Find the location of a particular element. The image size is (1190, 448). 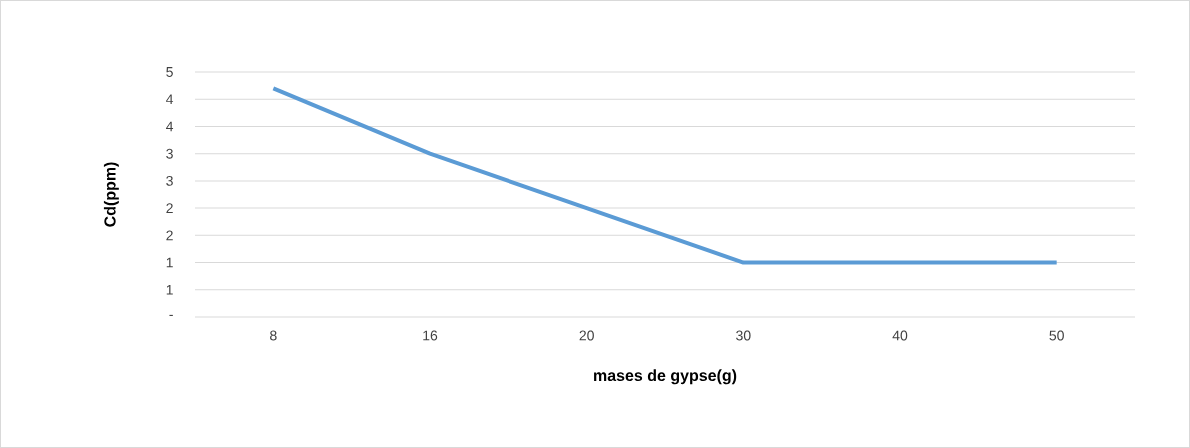

x-tick-label: 40 is located at coordinates (900, 335).